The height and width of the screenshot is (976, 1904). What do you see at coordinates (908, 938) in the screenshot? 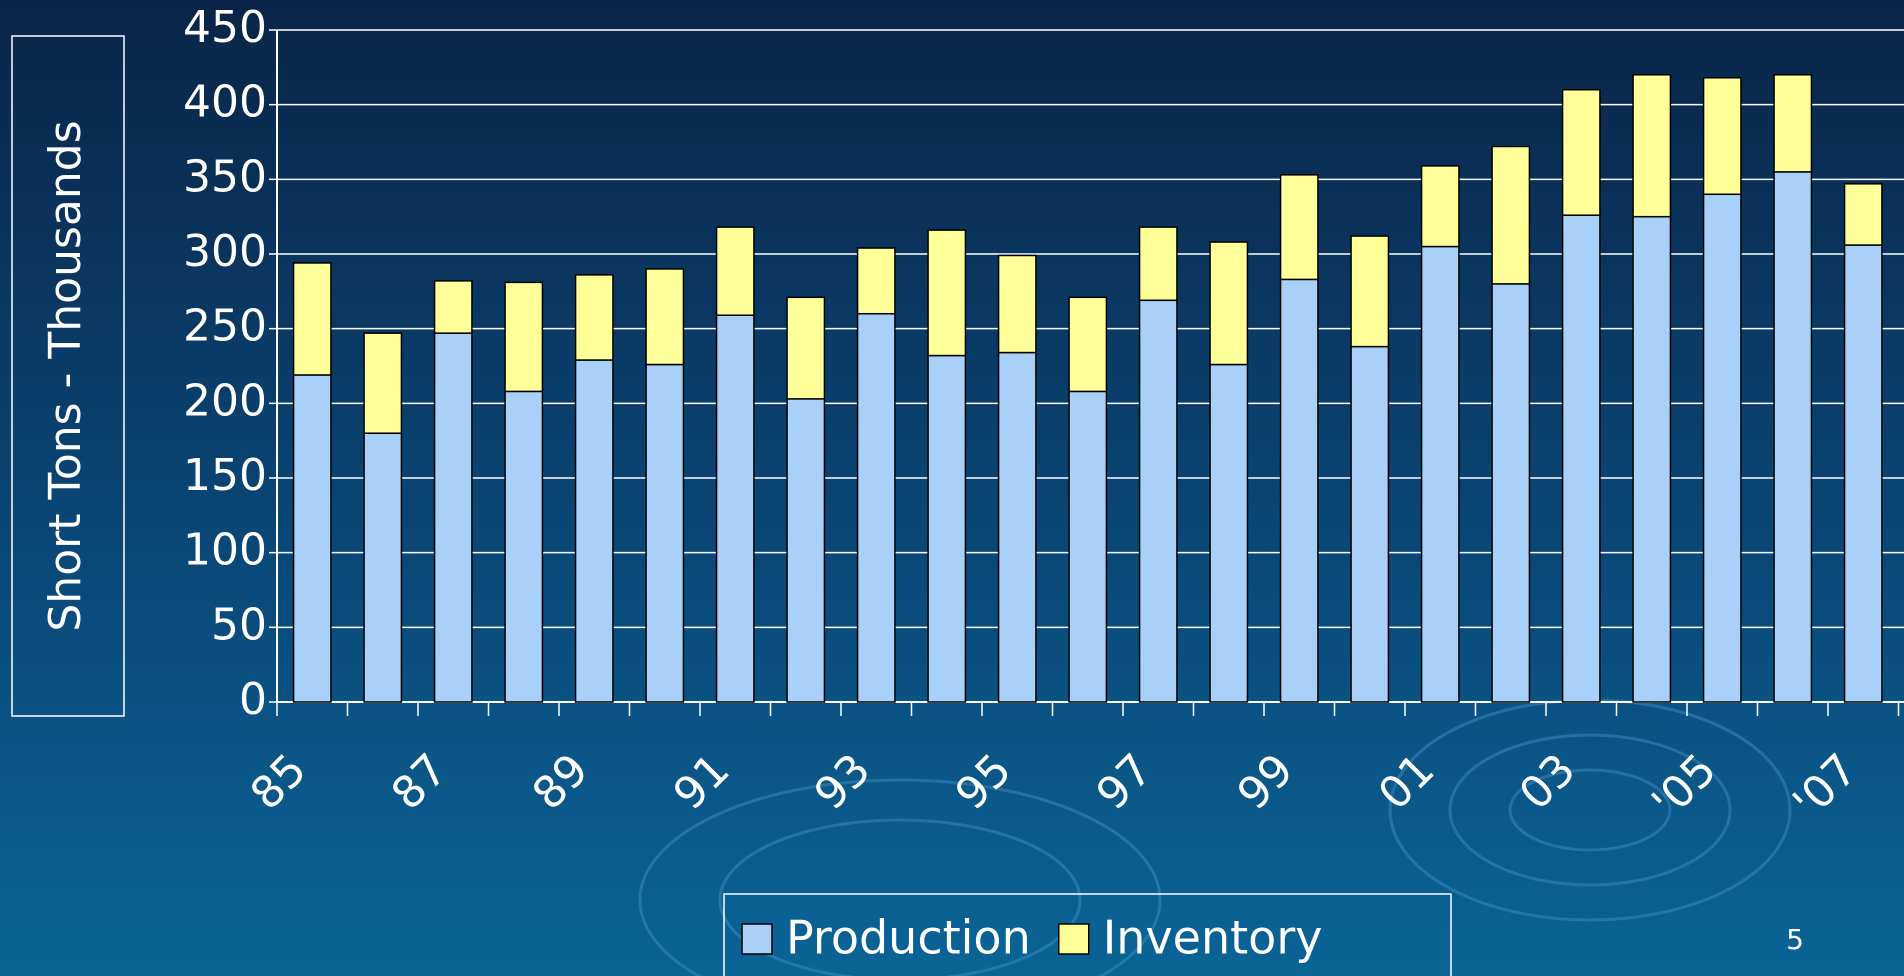
I see `legend-label: Production` at bounding box center [908, 938].